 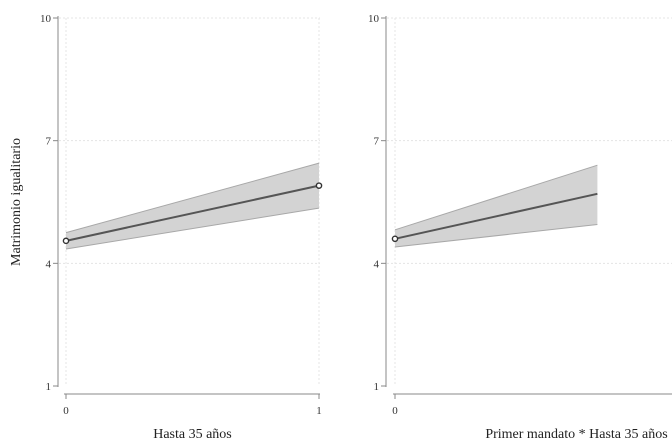 What do you see at coordinates (16, 202) in the screenshot?
I see `y-axis-title: Matrimonio igualitario` at bounding box center [16, 202].